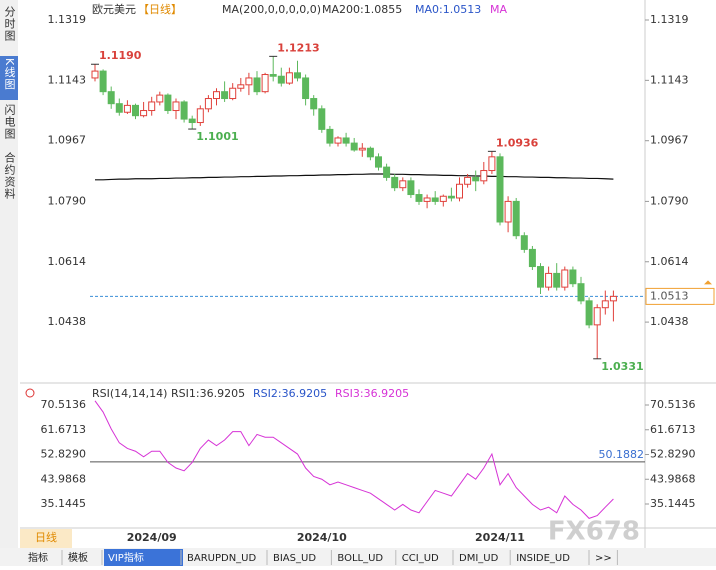 This screenshot has width=716, height=570. I want to click on rsi-icon, so click(30, 393).